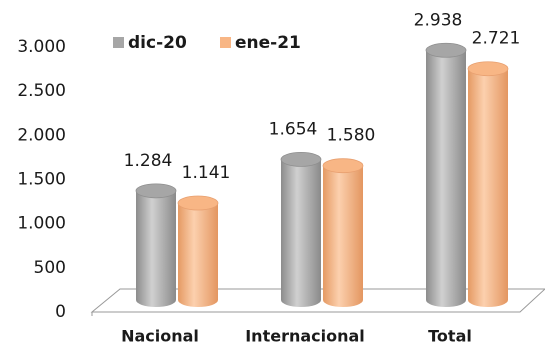 This screenshot has height=347, width=545. What do you see at coordinates (450, 336) in the screenshot?
I see `x-tick-label: Total` at bounding box center [450, 336].